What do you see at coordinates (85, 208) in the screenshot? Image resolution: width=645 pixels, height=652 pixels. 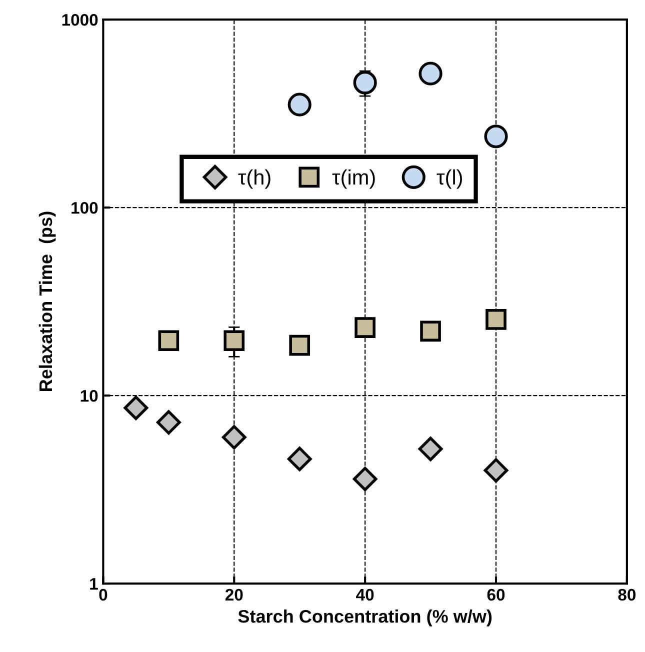 I see `y-tick-label: 100` at bounding box center [85, 208].